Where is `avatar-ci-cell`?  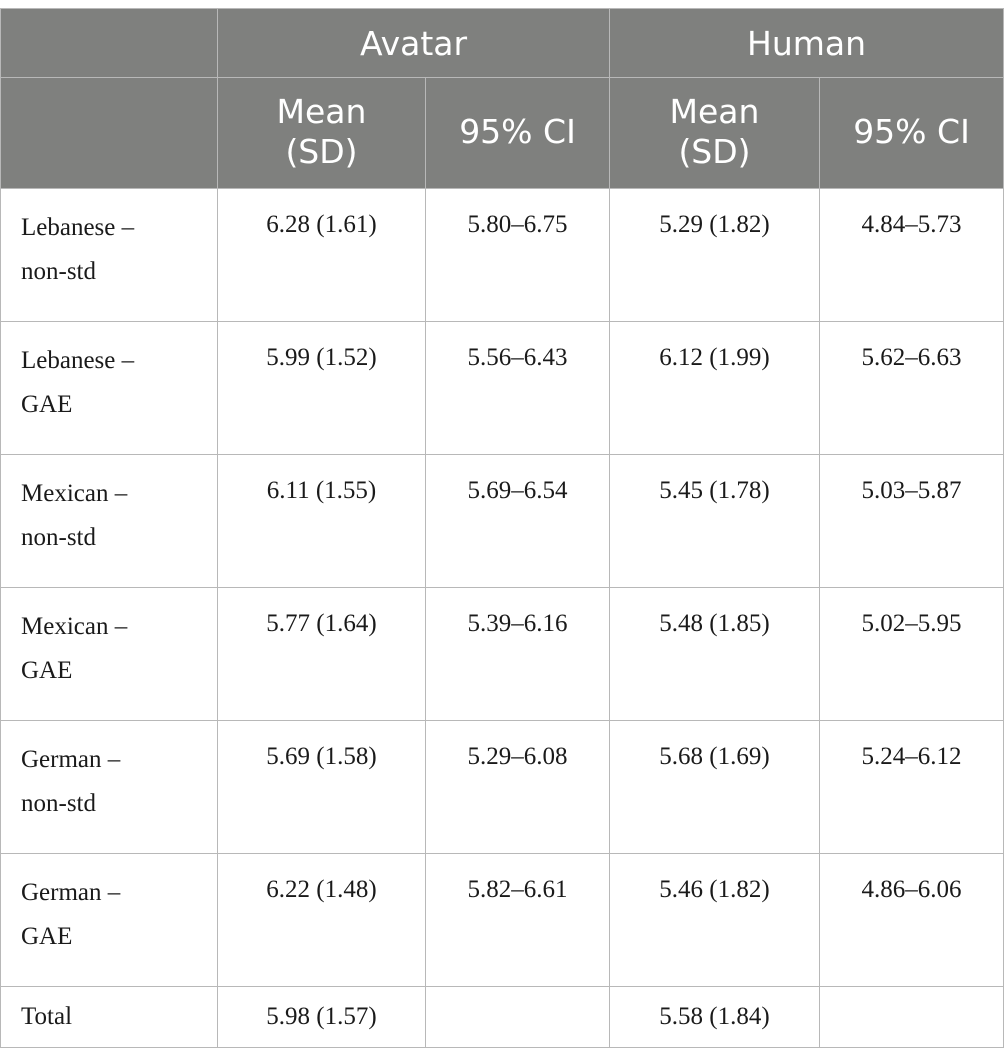
avatar-ci-cell is located at coordinates (517, 1017).